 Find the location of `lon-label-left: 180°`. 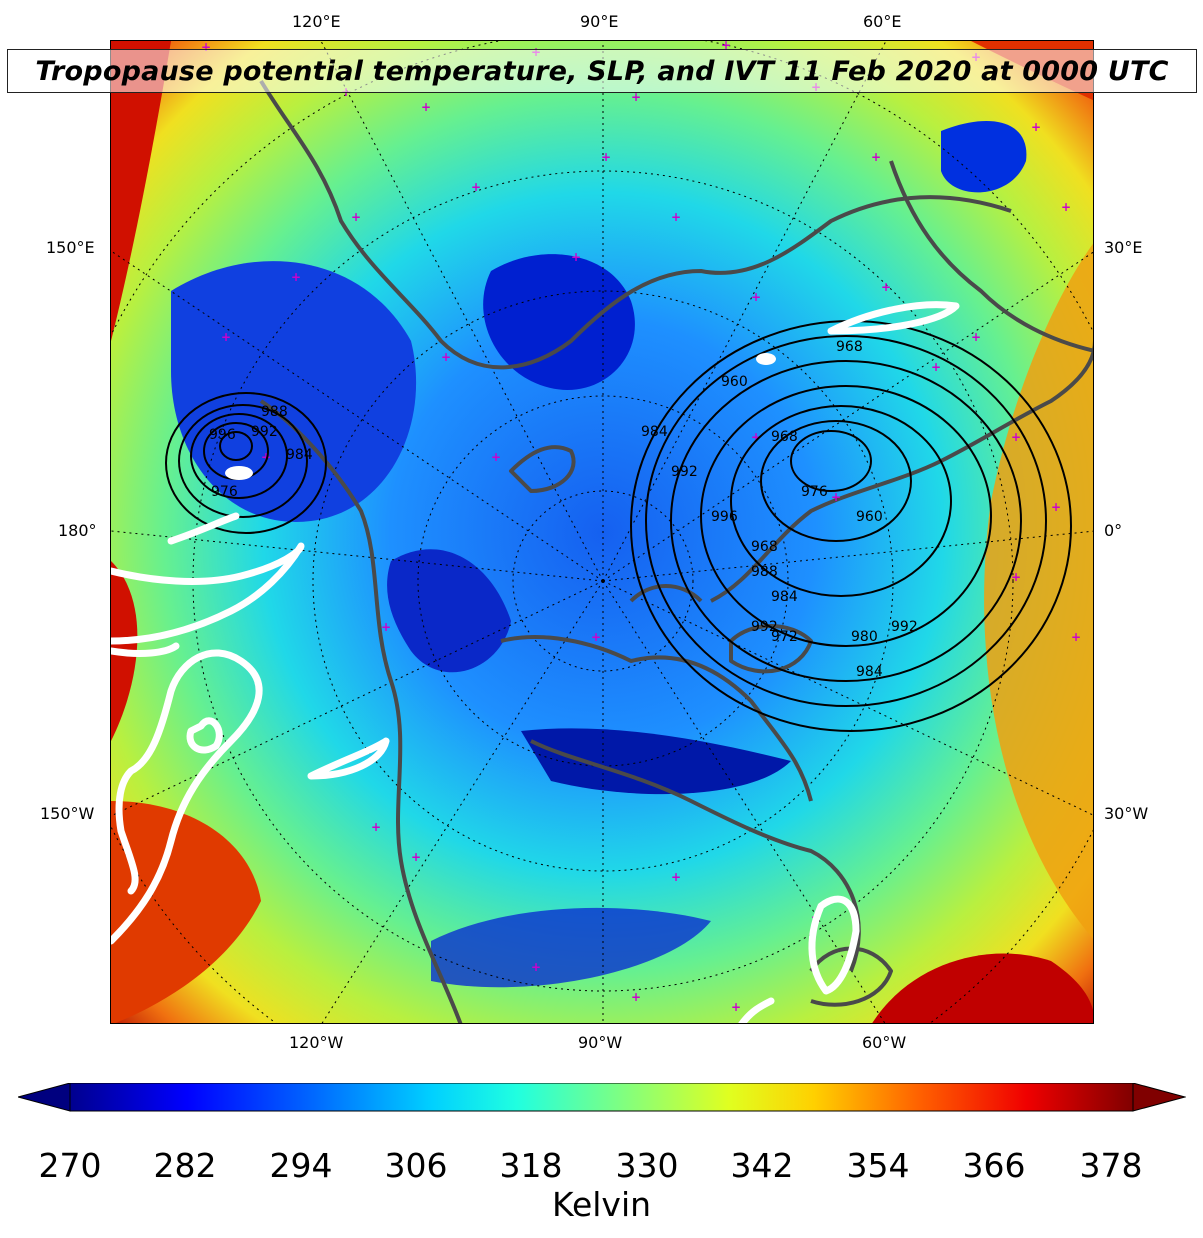

lon-label-left: 180° is located at coordinates (77, 530).